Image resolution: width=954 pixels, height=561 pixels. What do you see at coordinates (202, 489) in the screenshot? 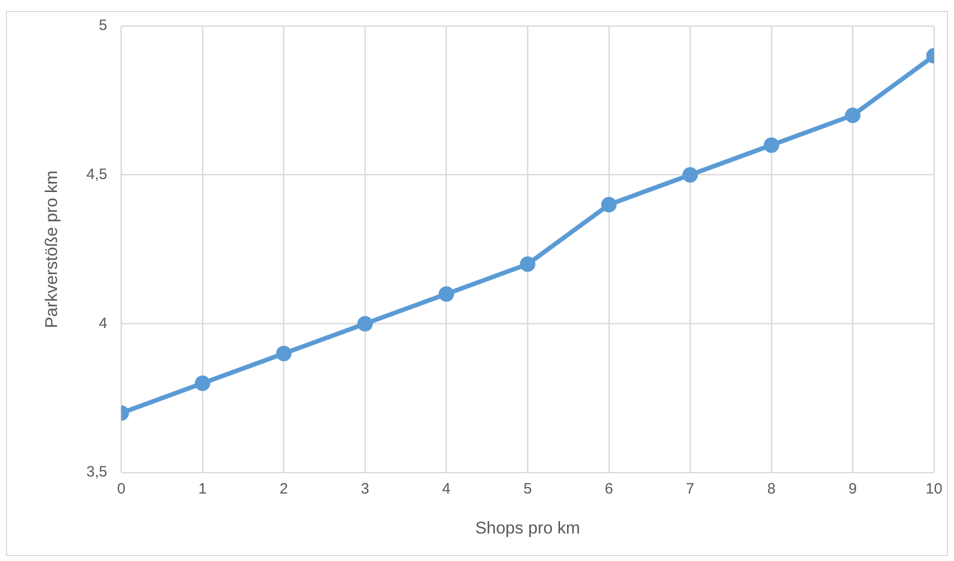
I see `x-tick-label: 1` at bounding box center [202, 489].